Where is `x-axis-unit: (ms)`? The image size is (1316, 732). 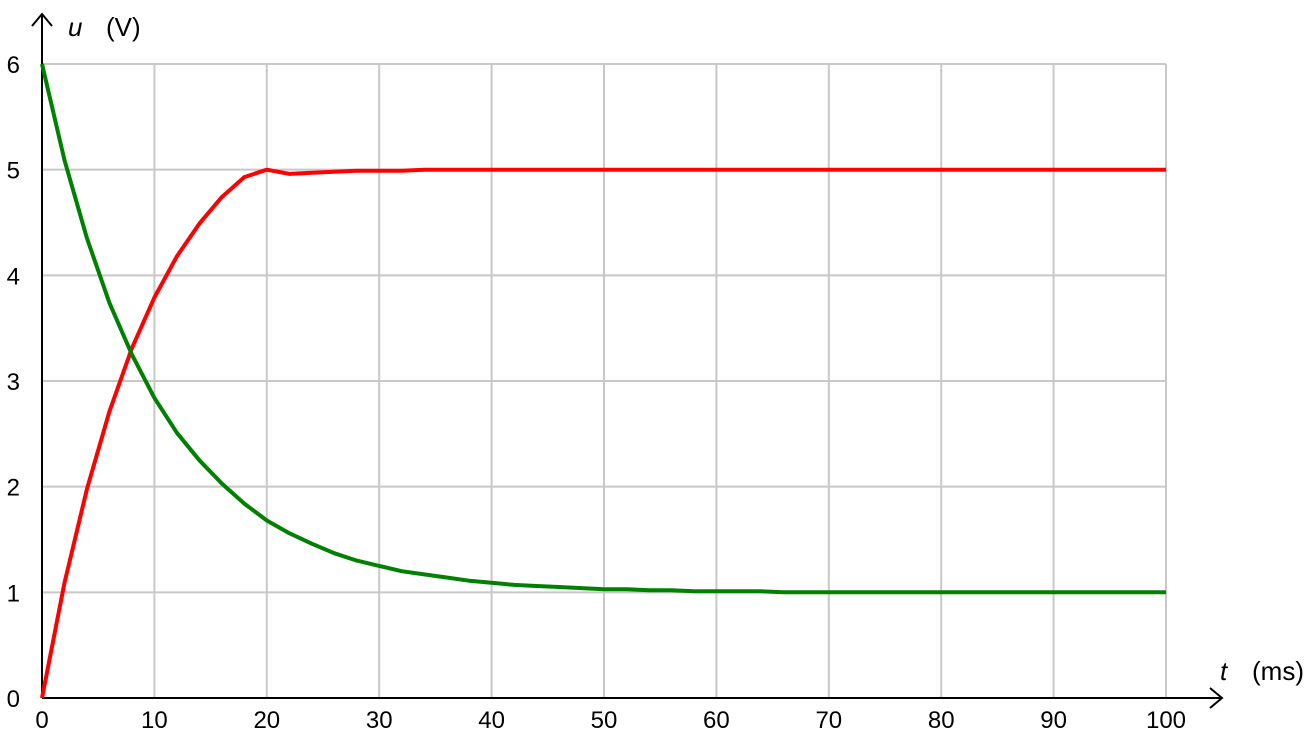
x-axis-unit: (ms) is located at coordinates (1278, 671).